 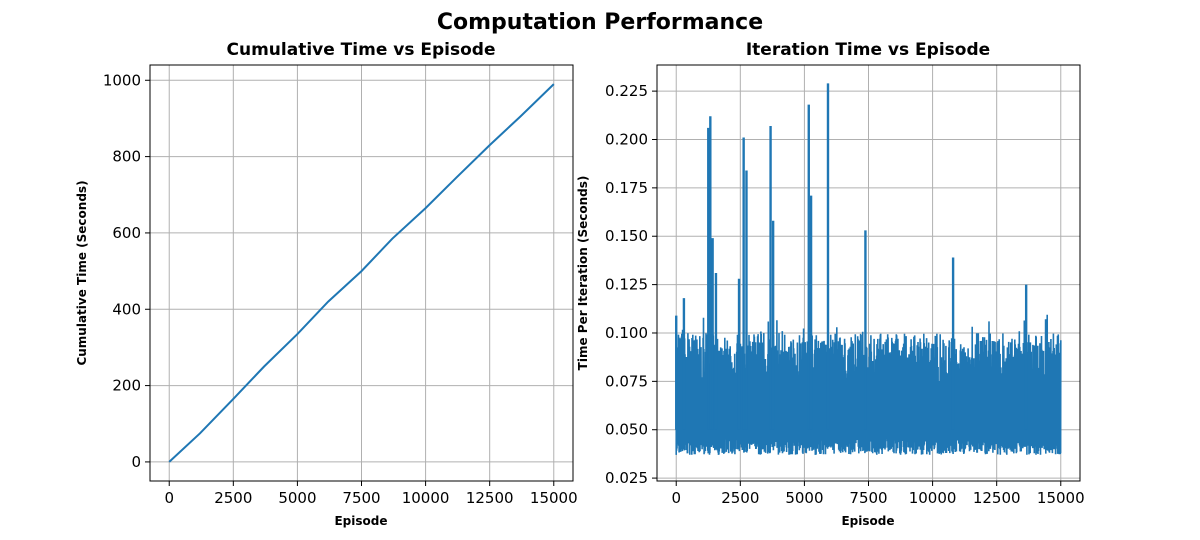 What do you see at coordinates (361, 50) in the screenshot?
I see `chart-title: Cumulative Time vs Episode` at bounding box center [361, 50].